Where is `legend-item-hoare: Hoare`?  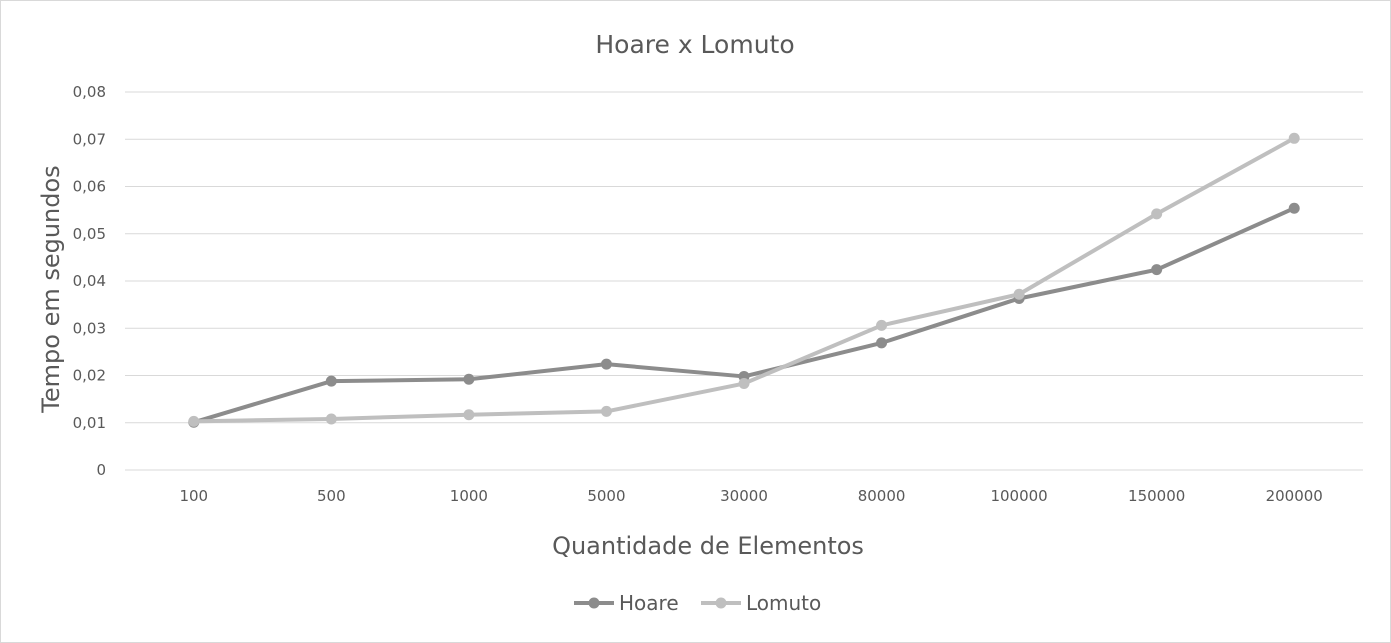 legend-item-hoare: Hoare is located at coordinates (626, 603).